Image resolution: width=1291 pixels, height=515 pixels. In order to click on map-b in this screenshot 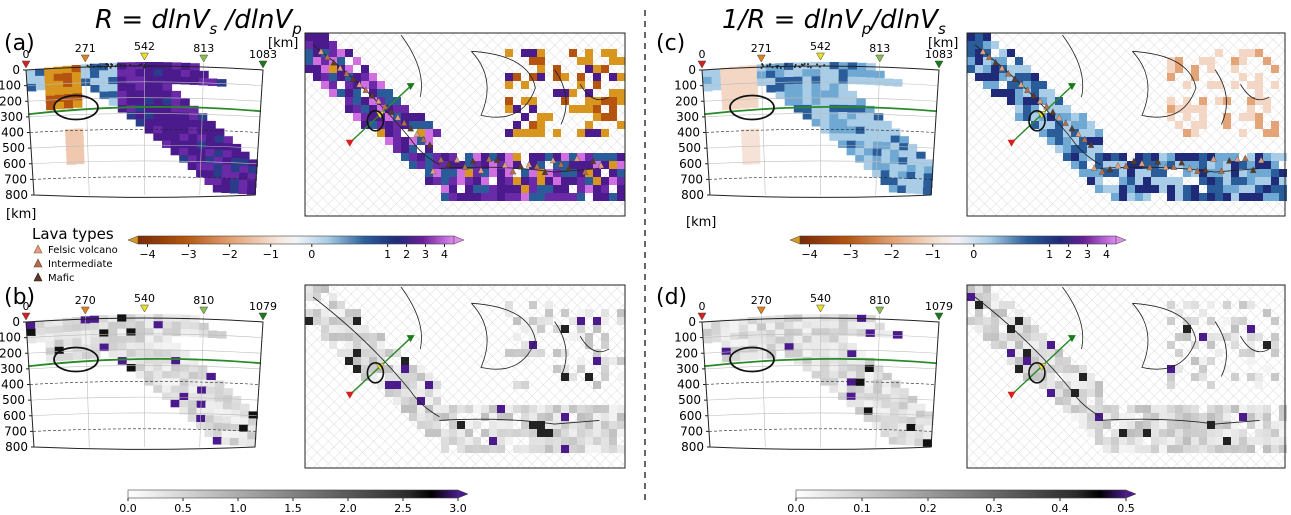, I will do `click(465, 376)`.